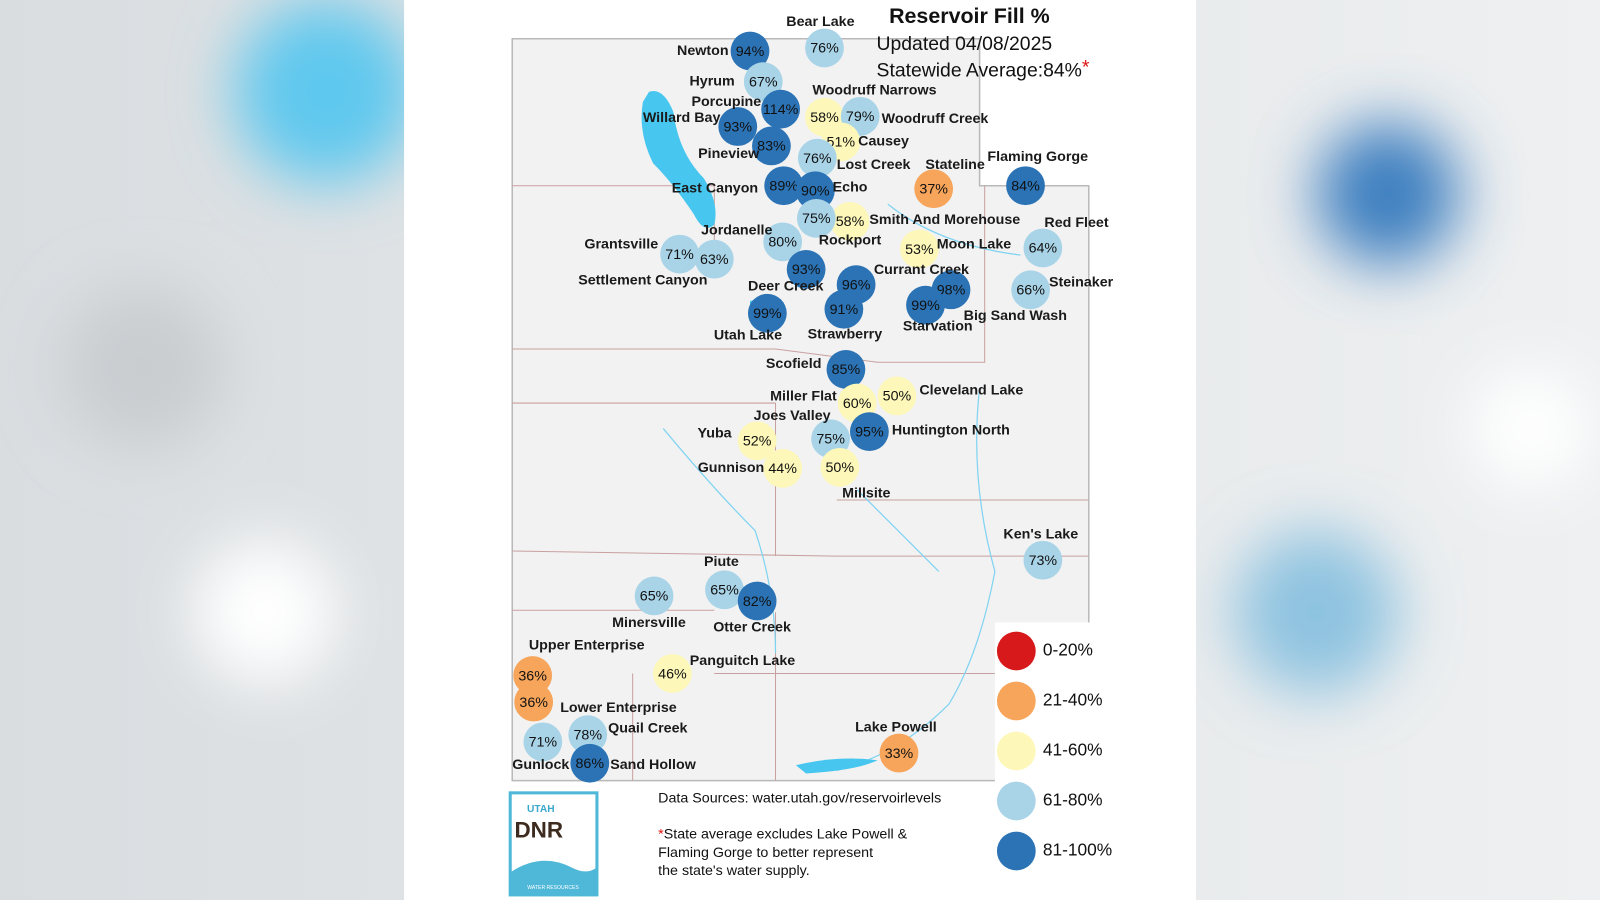  What do you see at coordinates (541, 809) in the screenshot?
I see `logo-top: UTAH` at bounding box center [541, 809].